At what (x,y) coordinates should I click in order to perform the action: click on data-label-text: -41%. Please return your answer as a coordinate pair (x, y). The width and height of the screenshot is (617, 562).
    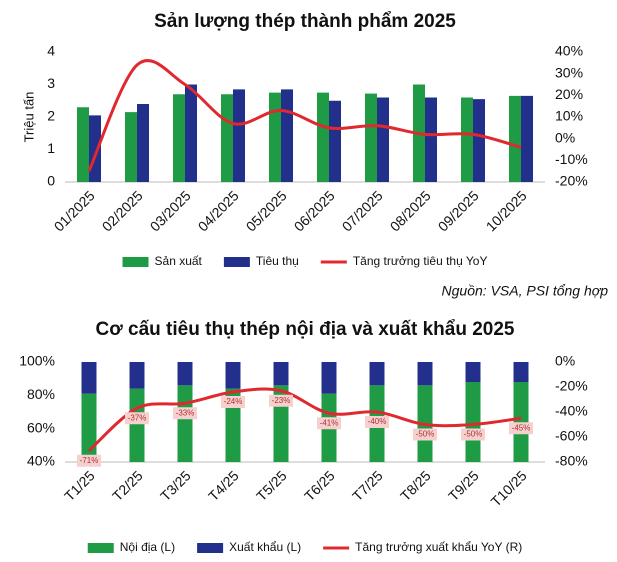
    Looking at the image, I should click on (329, 422).